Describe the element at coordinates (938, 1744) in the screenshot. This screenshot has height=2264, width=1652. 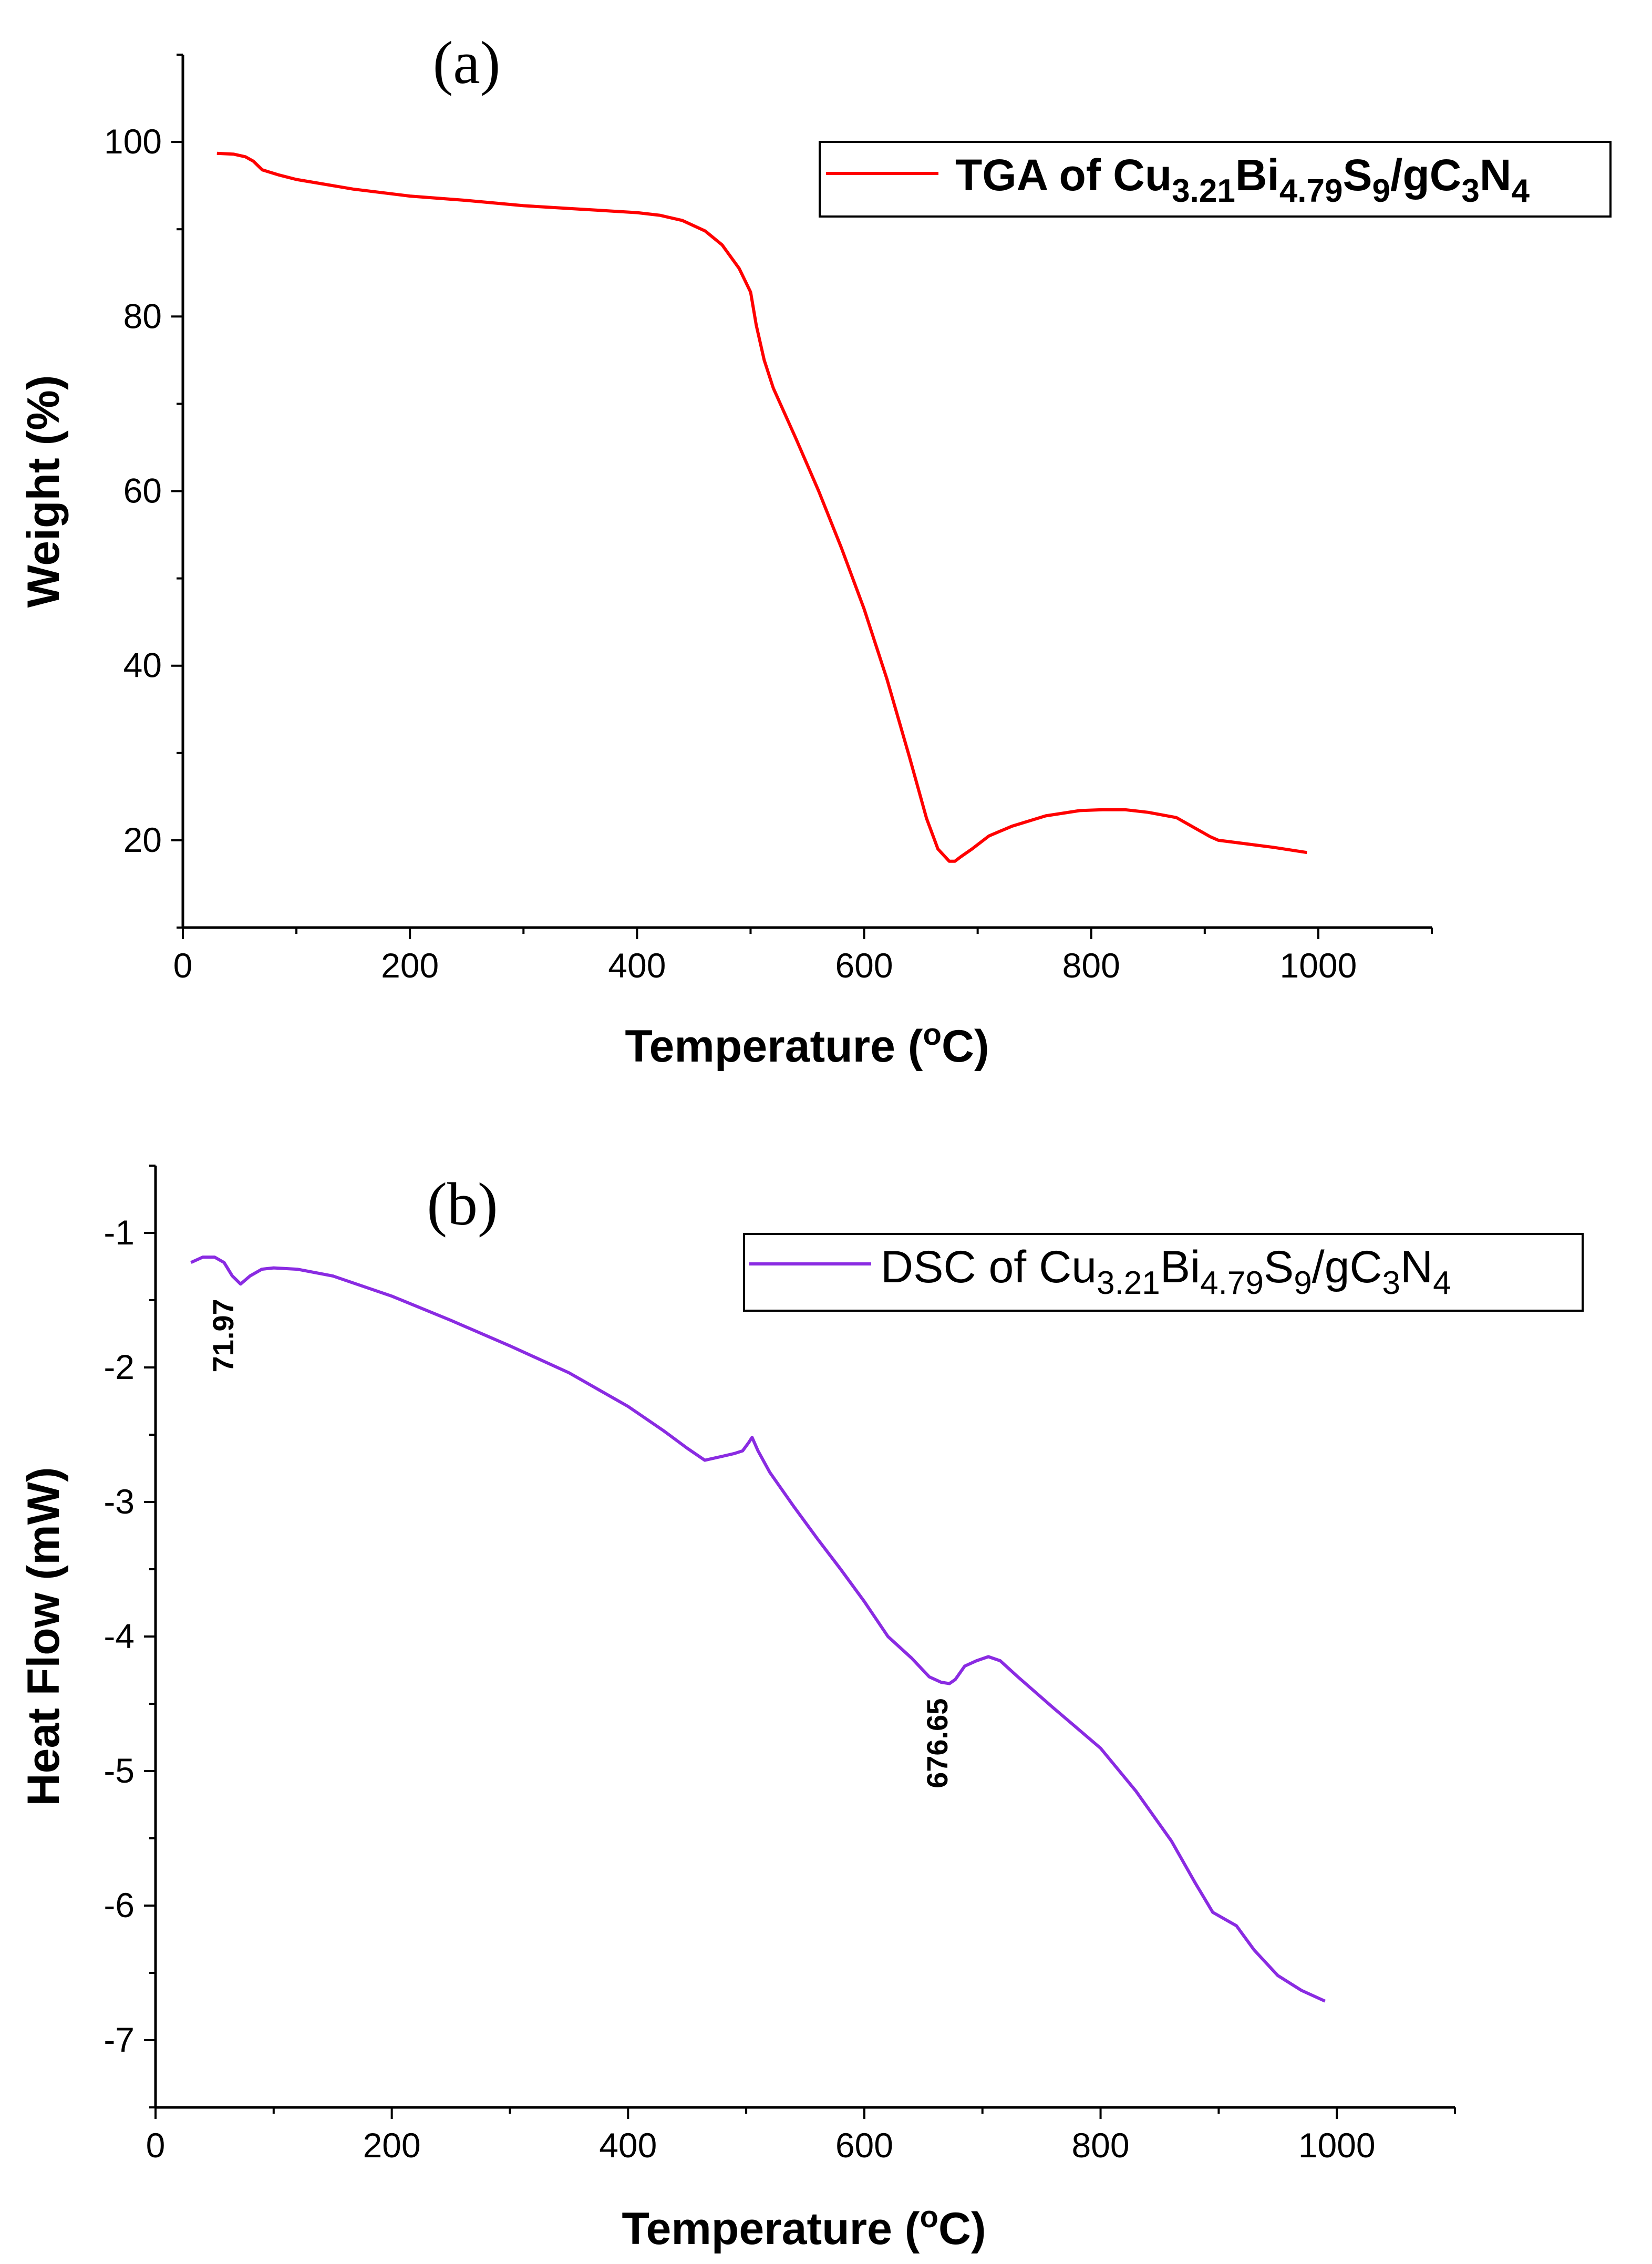
I see `peak-annotation: 676.65` at that location.